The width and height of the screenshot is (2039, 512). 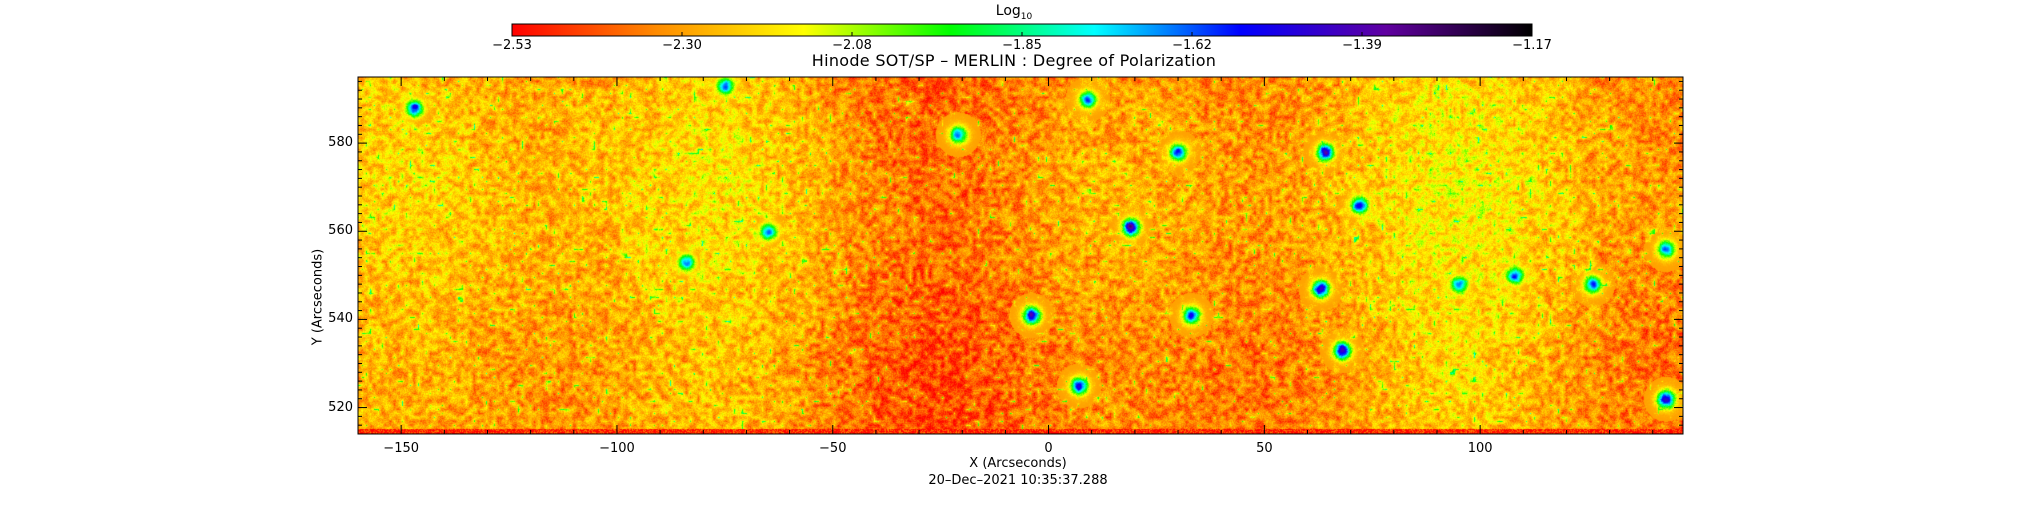 I want to click on x-tick-label: −100, so click(x=617, y=448).